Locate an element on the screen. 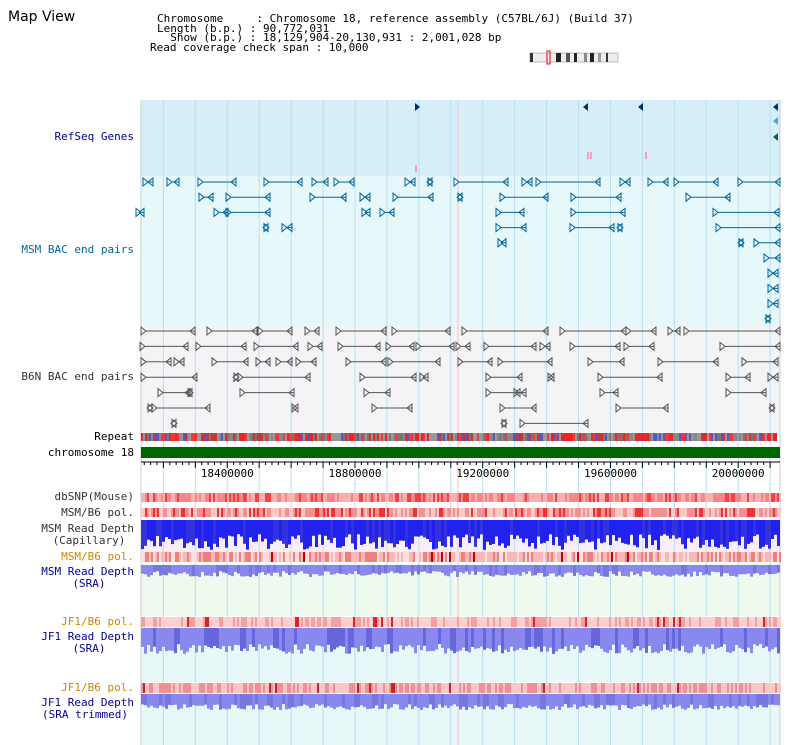 The height and width of the screenshot is (745, 800). b6n-bac-pair-head is located at coordinates (618, 408).